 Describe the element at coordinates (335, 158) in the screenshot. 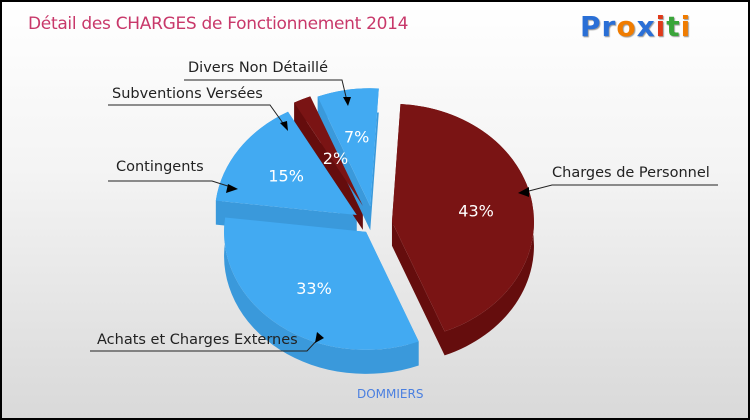

I see `slice-percent-label: 2%` at that location.